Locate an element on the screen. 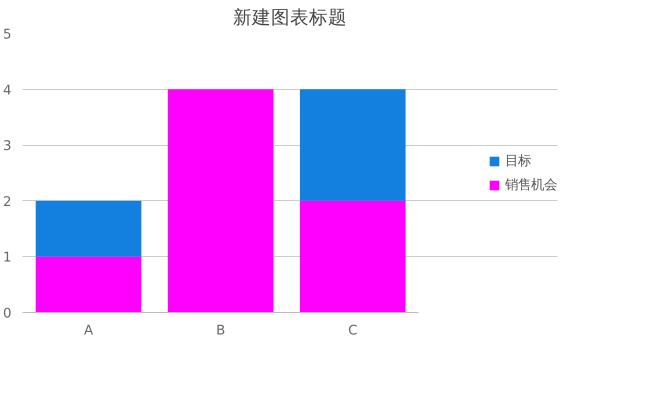 This screenshot has height=393, width=648. y-tick-label: 5 is located at coordinates (7, 35).